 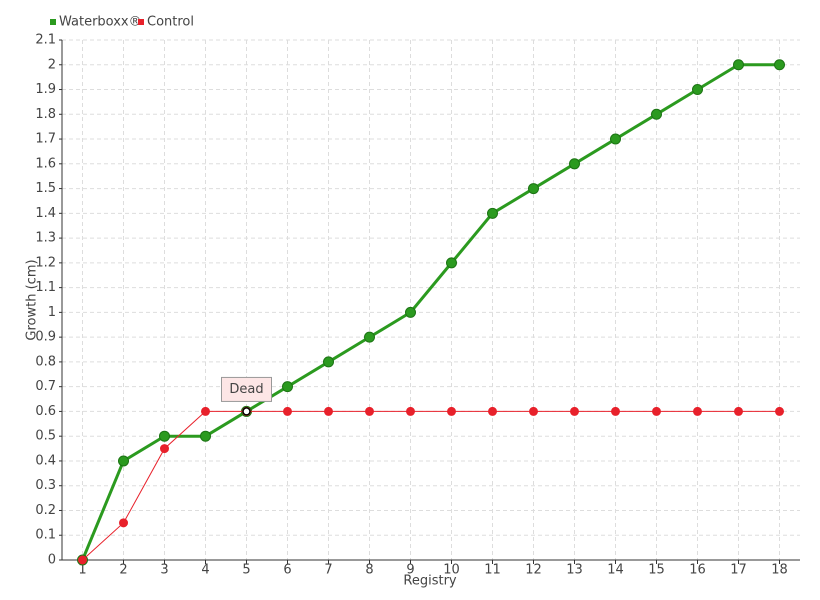 What do you see at coordinates (45, 535) in the screenshot?
I see `y-tick-label: 0.1` at bounding box center [45, 535].